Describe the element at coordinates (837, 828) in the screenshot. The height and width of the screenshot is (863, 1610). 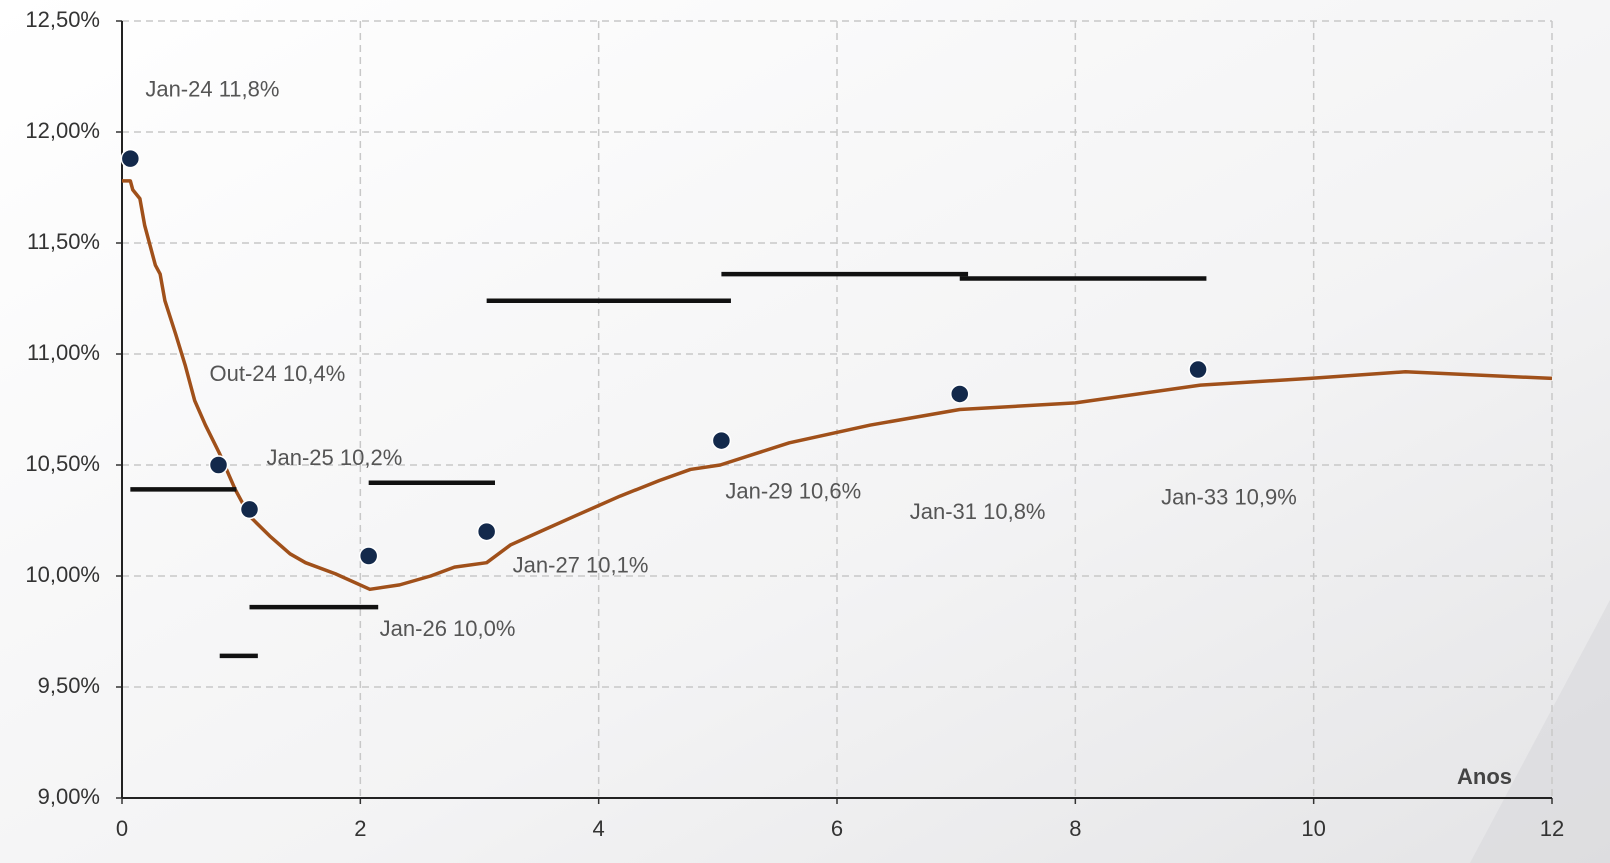
I see `x-tick-label: 6` at that location.